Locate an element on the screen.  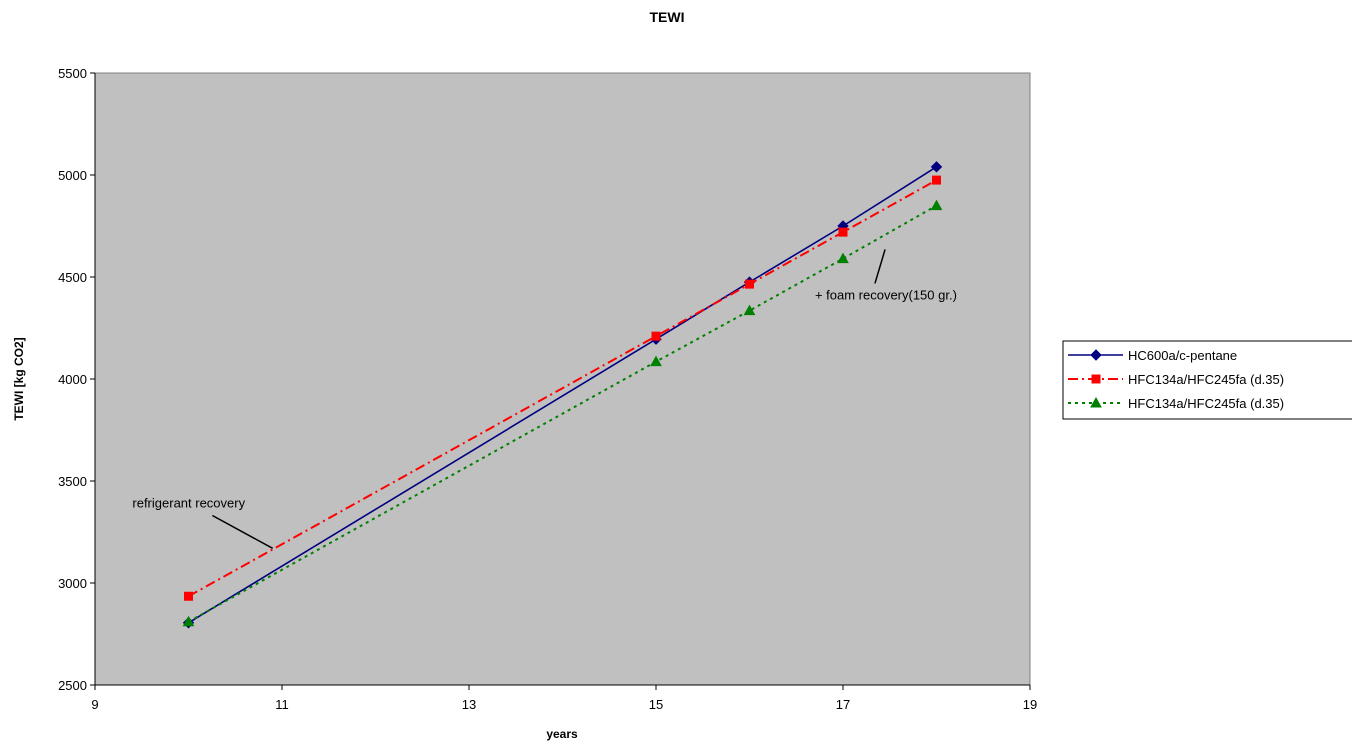
y-tick-label: 4000 is located at coordinates (72, 379).